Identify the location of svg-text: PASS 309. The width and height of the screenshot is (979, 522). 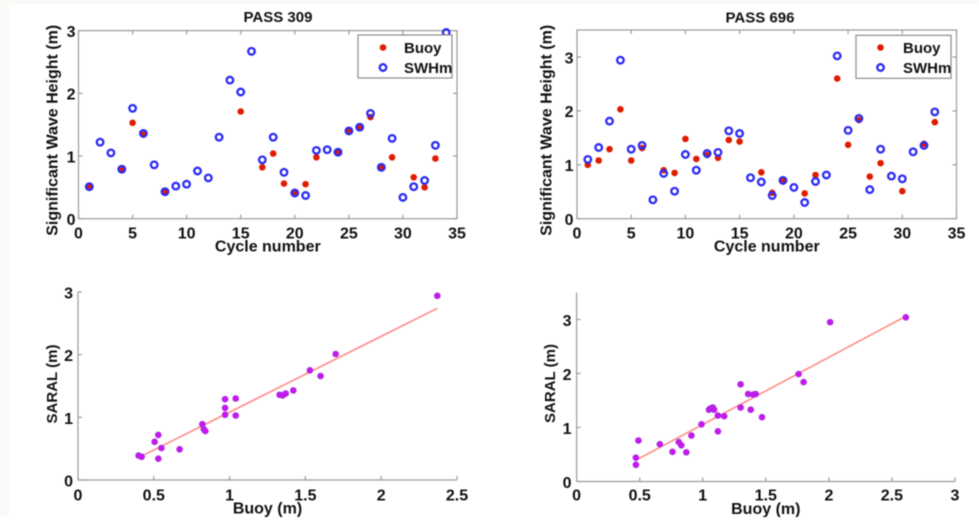
(278, 17).